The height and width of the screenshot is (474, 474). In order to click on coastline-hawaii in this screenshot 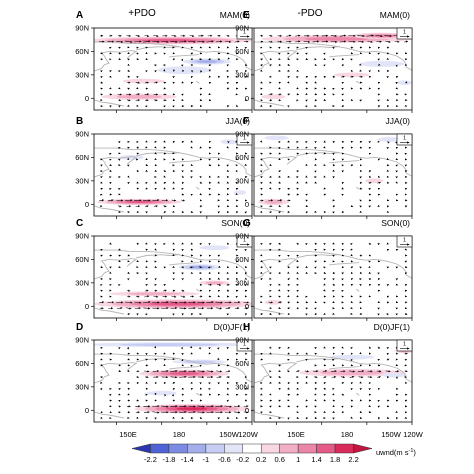, I will do `click(358, 394)`.